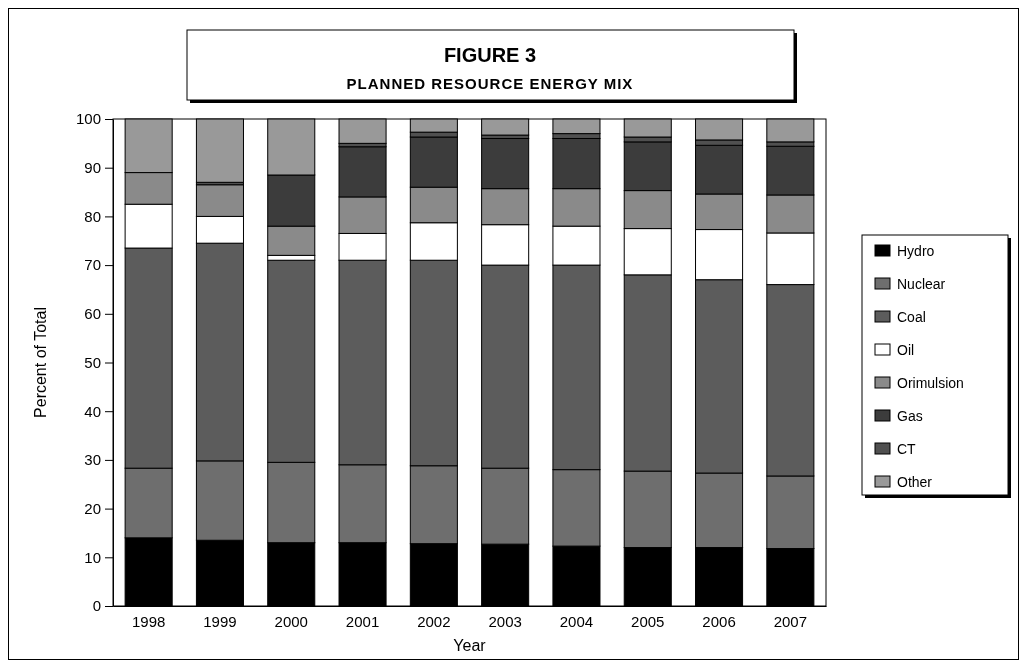  What do you see at coordinates (220, 621) in the screenshot?
I see `x-tick-label: 1999` at bounding box center [220, 621].